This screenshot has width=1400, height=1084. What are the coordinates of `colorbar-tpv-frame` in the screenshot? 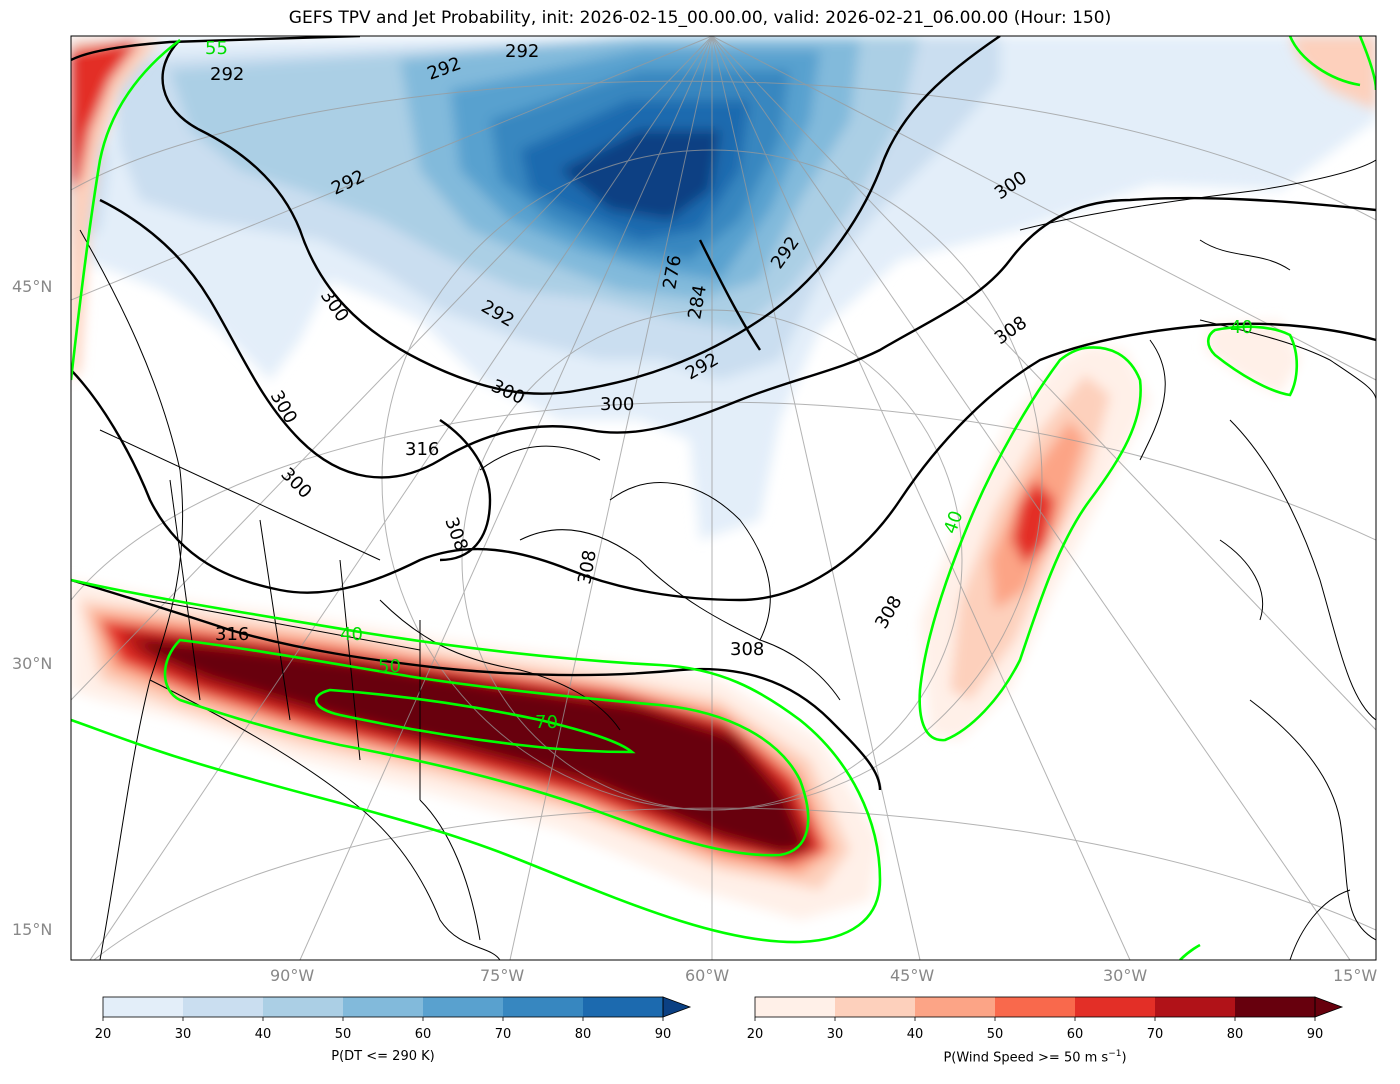 It's located at (383, 1007).